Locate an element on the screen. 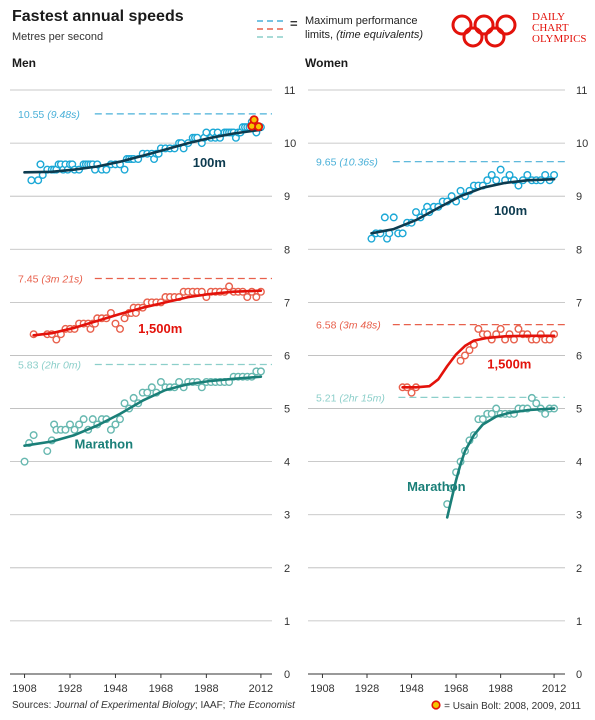 This screenshot has width=595, height=720. limit-time: (3m 48s) is located at coordinates (359, 326).